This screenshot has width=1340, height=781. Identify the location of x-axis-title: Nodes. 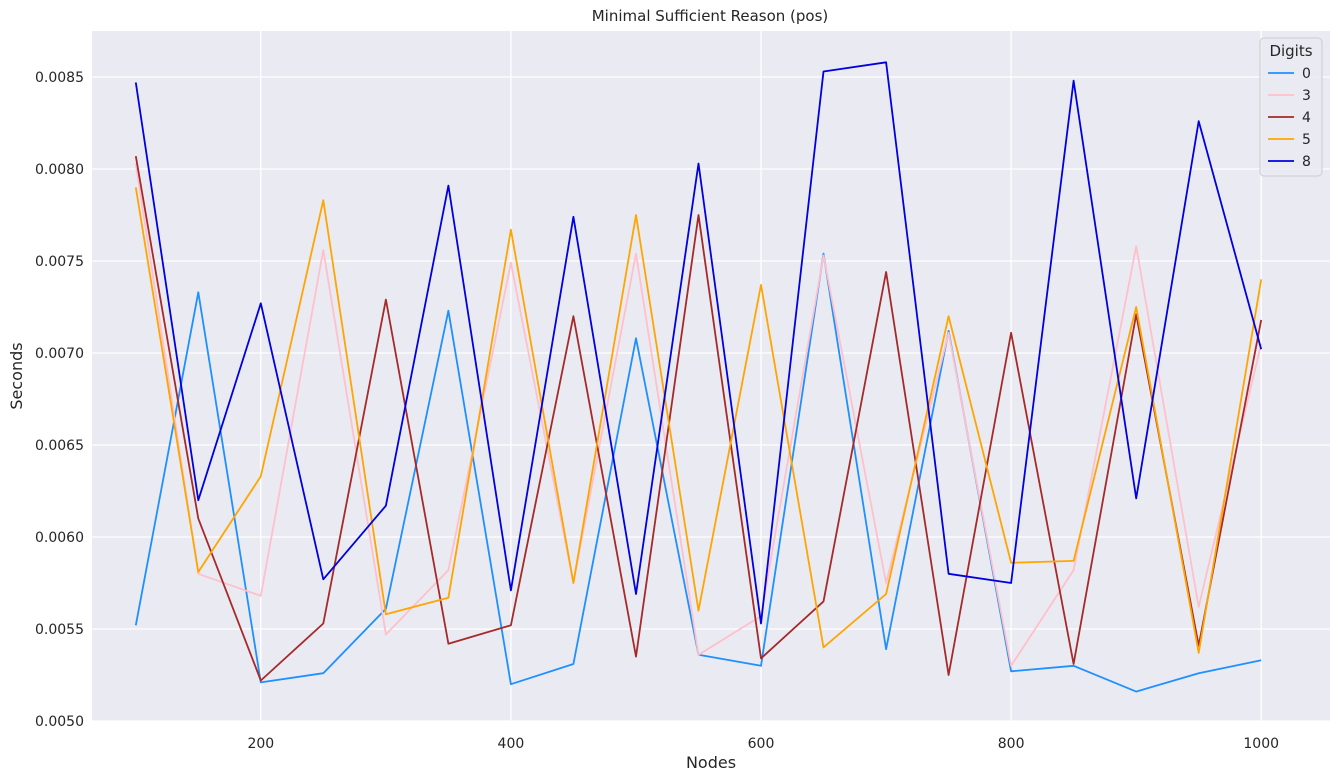
(711, 762).